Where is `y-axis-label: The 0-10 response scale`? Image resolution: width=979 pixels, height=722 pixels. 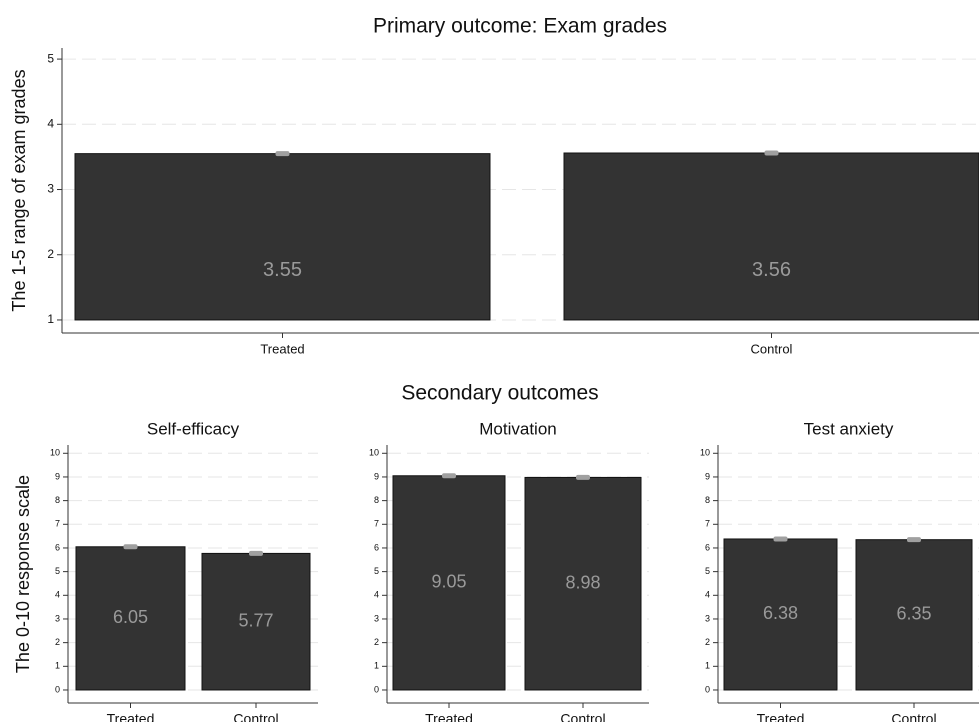
y-axis-label: The 0-10 response scale is located at coordinates (23, 574).